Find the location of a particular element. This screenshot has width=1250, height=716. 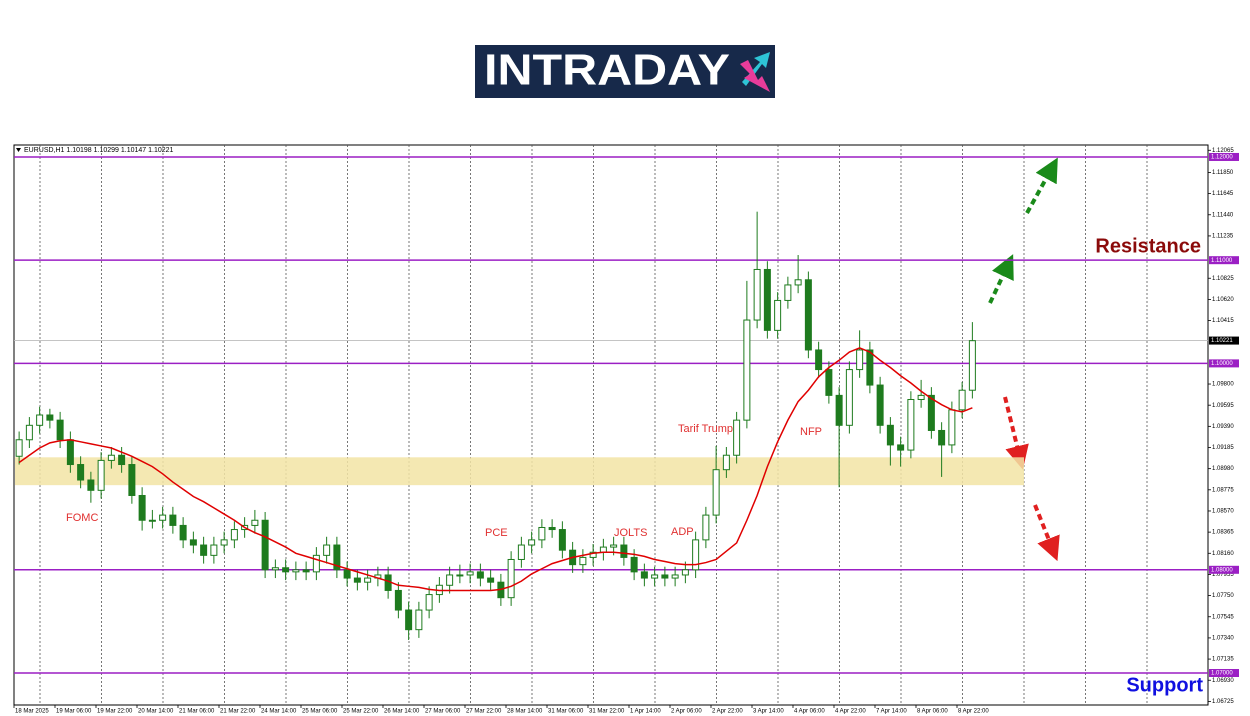

x-tick-label: 25 Mar 22:00 is located at coordinates (361, 712).